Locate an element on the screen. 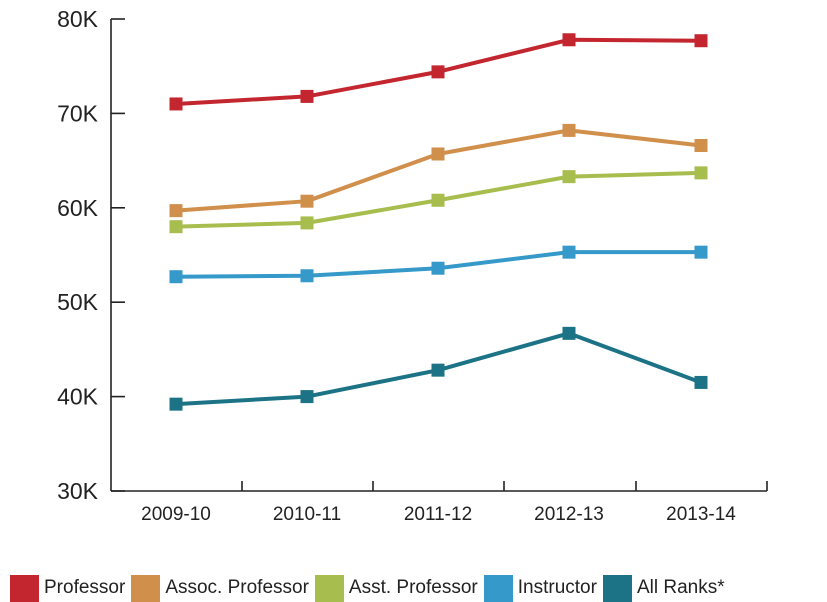 Image resolution: width=827 pixels, height=602 pixels. legend-item: Instructor is located at coordinates (540, 588).